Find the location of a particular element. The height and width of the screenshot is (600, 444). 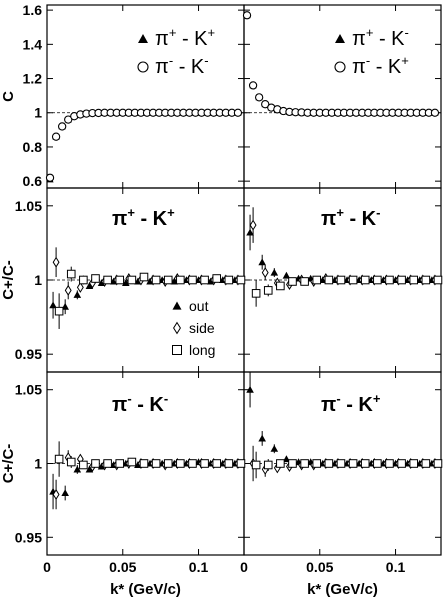

key-marker-side is located at coordinates (177, 328).